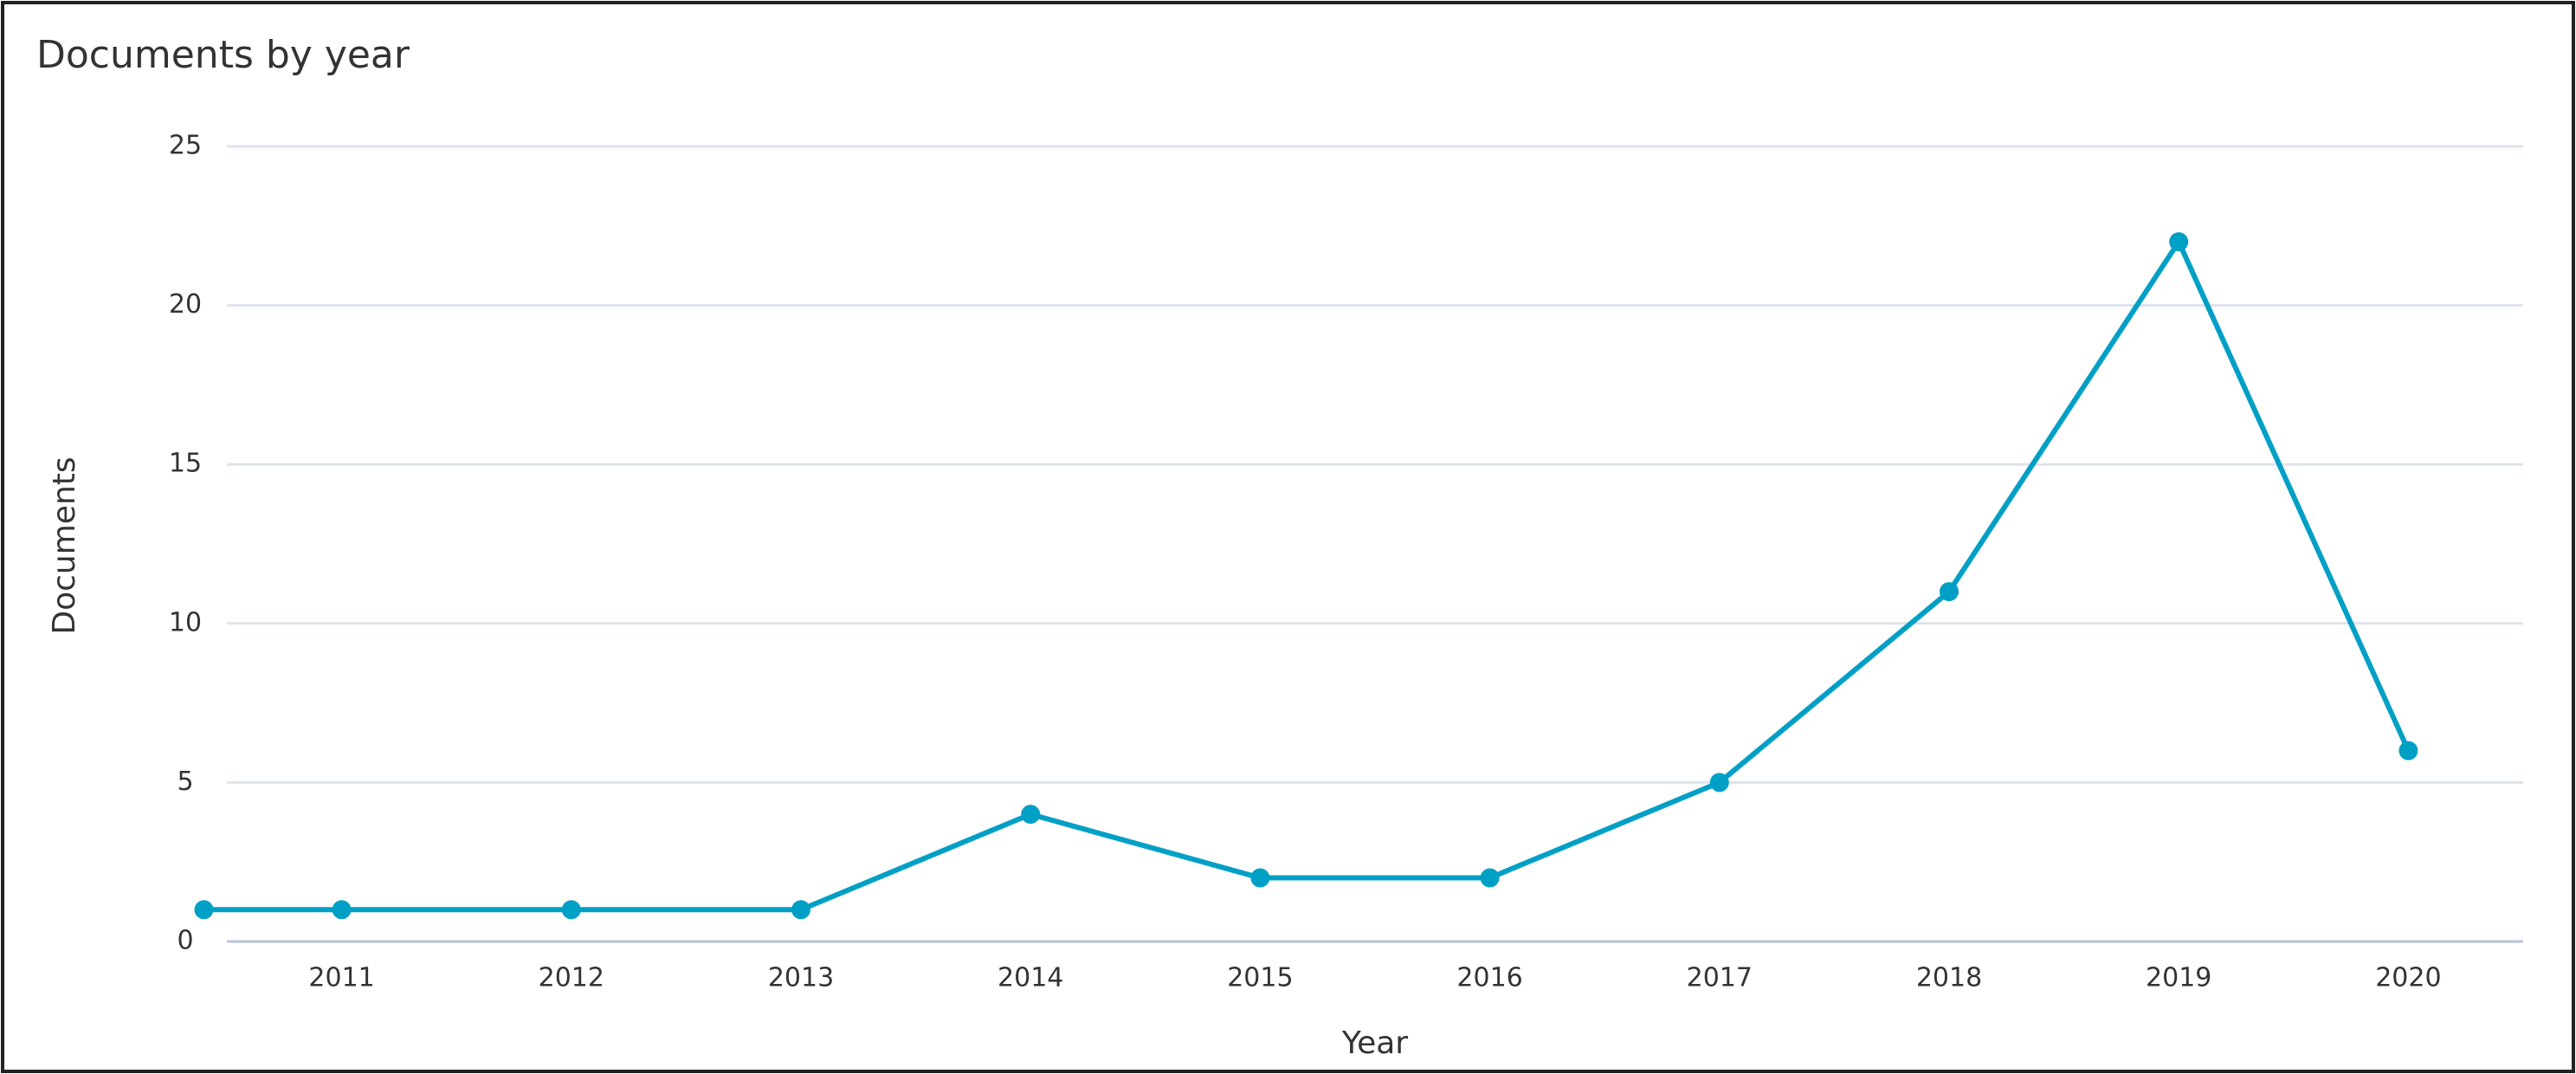  Describe the element at coordinates (185, 146) in the screenshot. I see `y-tick-label: 25` at that location.